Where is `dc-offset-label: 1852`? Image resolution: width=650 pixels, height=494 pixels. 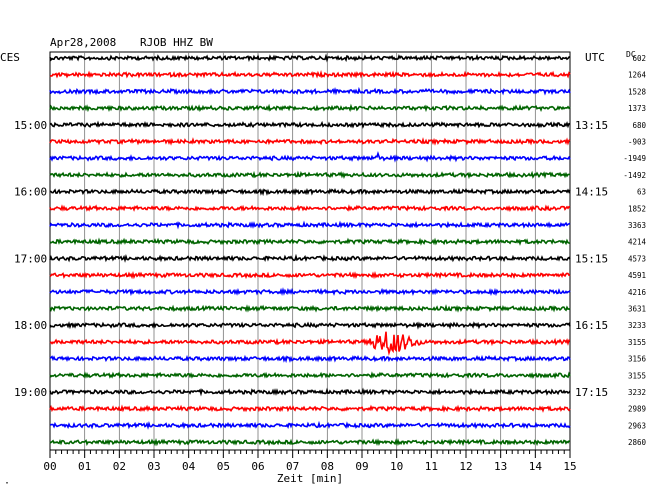 dc-offset-label: 1852 is located at coordinates (637, 208).